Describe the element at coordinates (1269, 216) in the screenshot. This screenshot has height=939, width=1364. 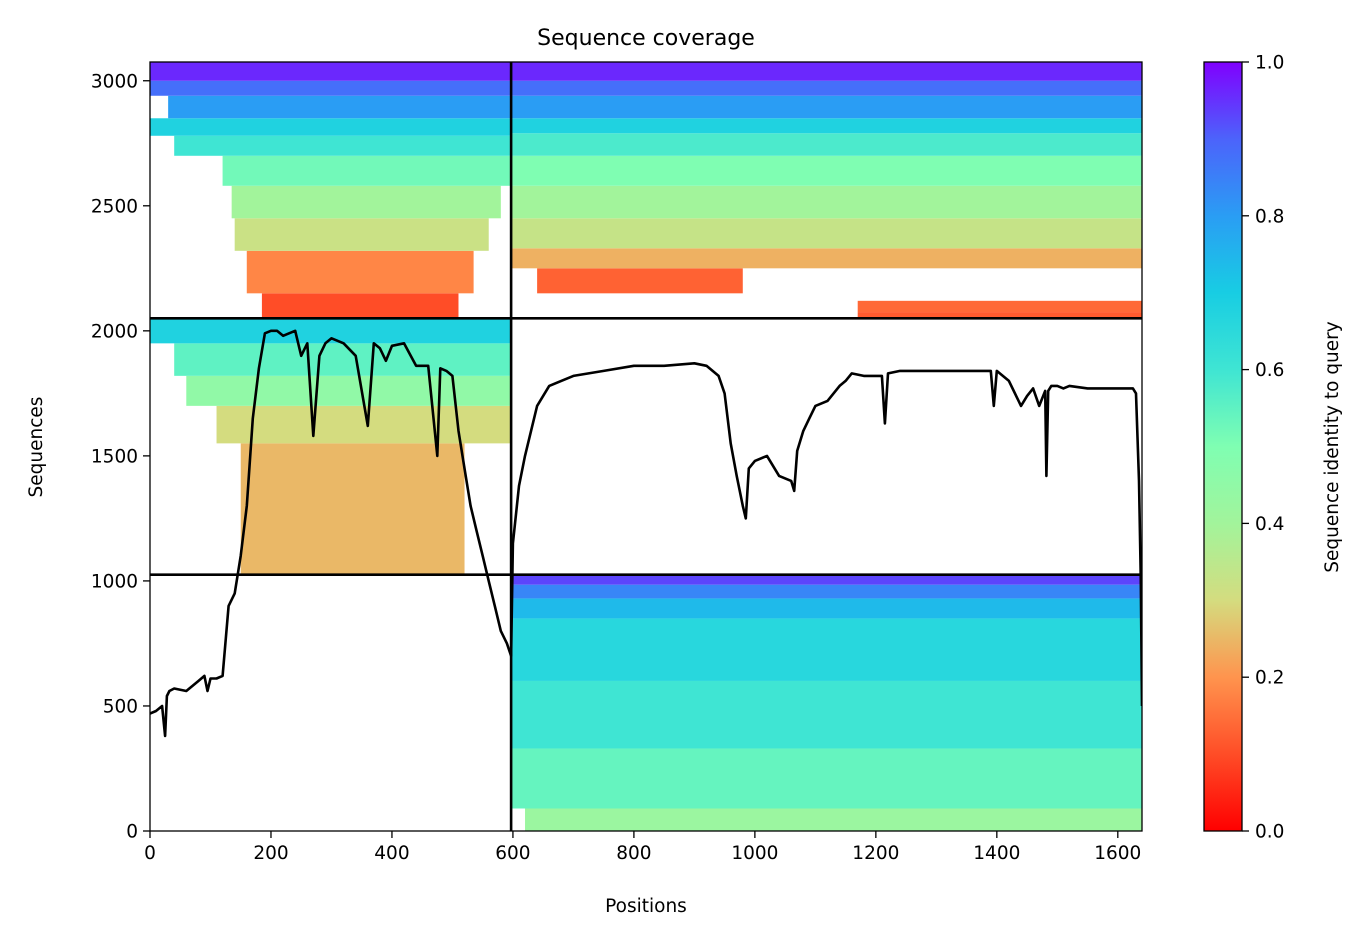
I see `colorbar-tick-label: 0.8` at that location.